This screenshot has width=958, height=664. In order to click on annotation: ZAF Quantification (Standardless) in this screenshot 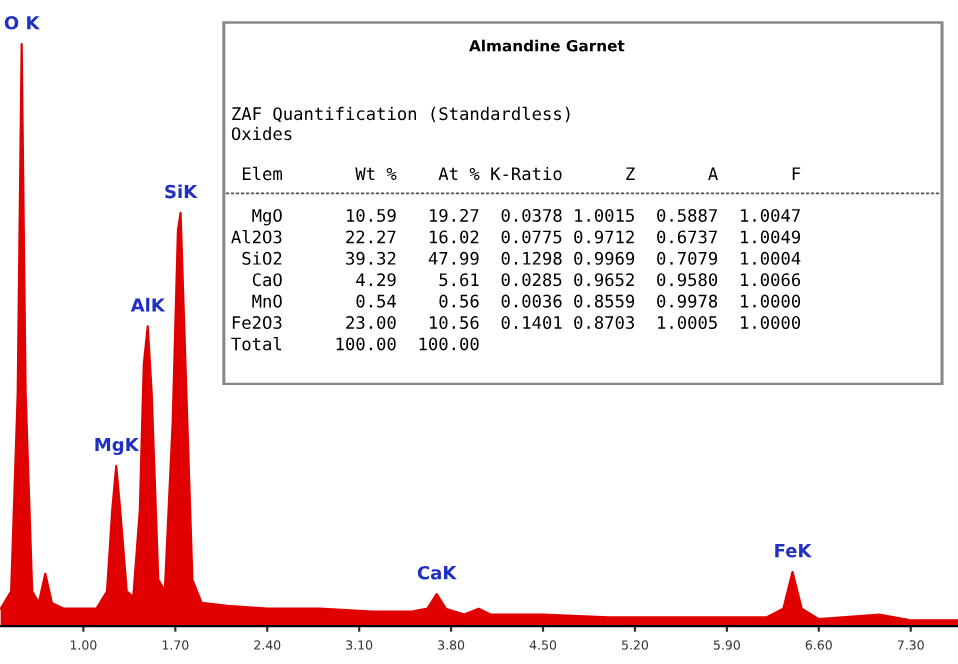, I will do `click(401, 114)`.